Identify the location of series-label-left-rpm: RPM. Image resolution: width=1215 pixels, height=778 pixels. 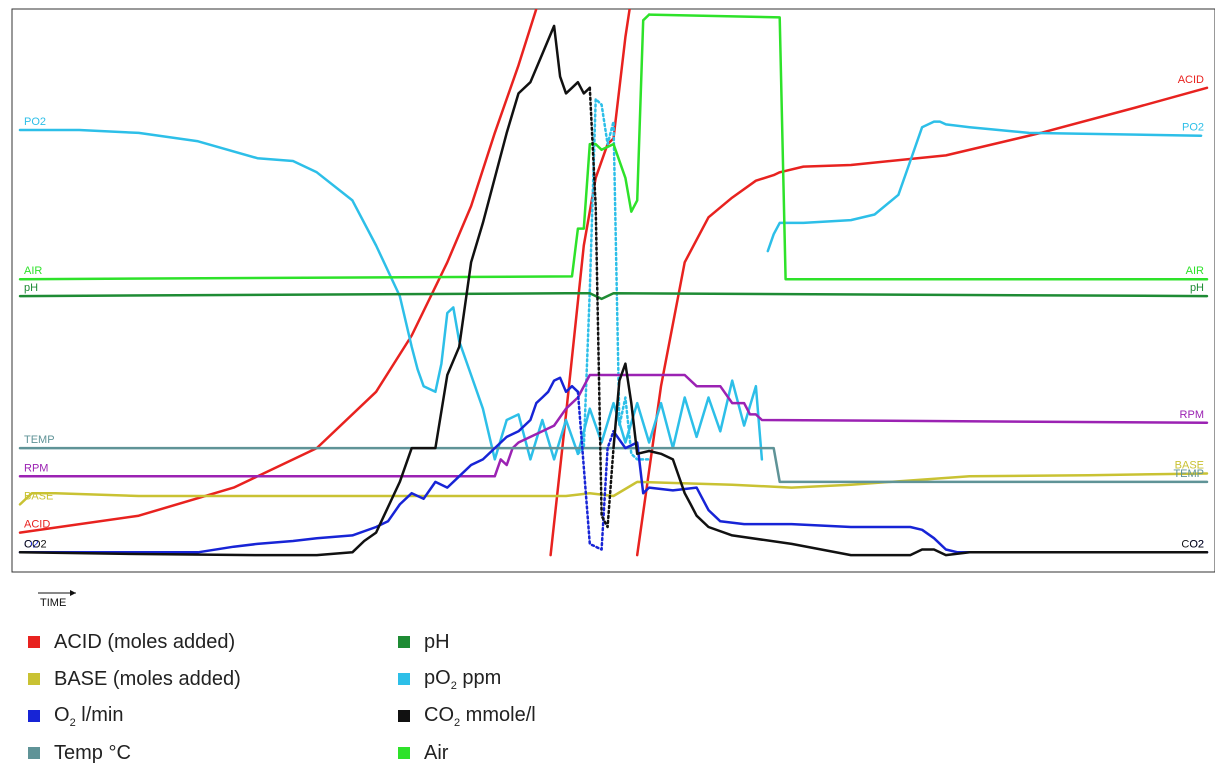
(36, 468).